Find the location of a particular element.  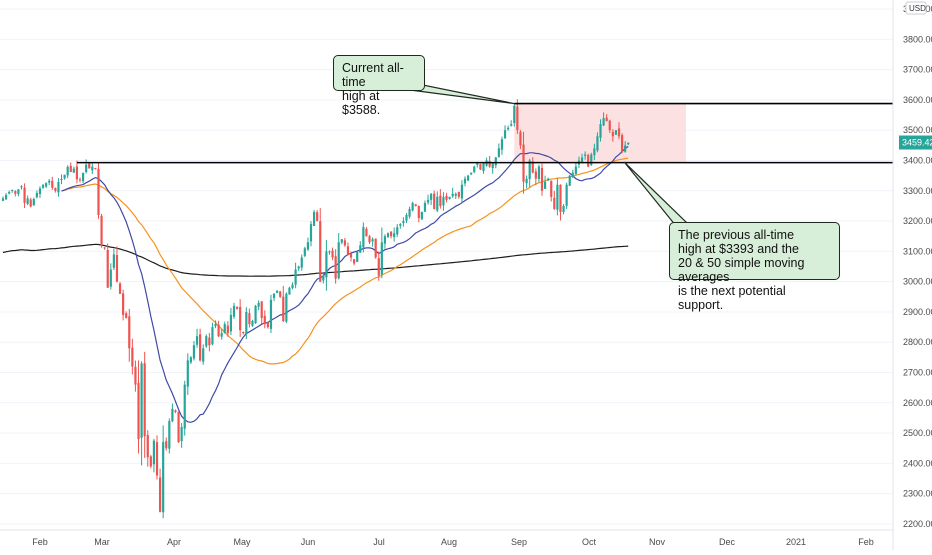

price-tick-label: 3500.00 is located at coordinates (917, 130).